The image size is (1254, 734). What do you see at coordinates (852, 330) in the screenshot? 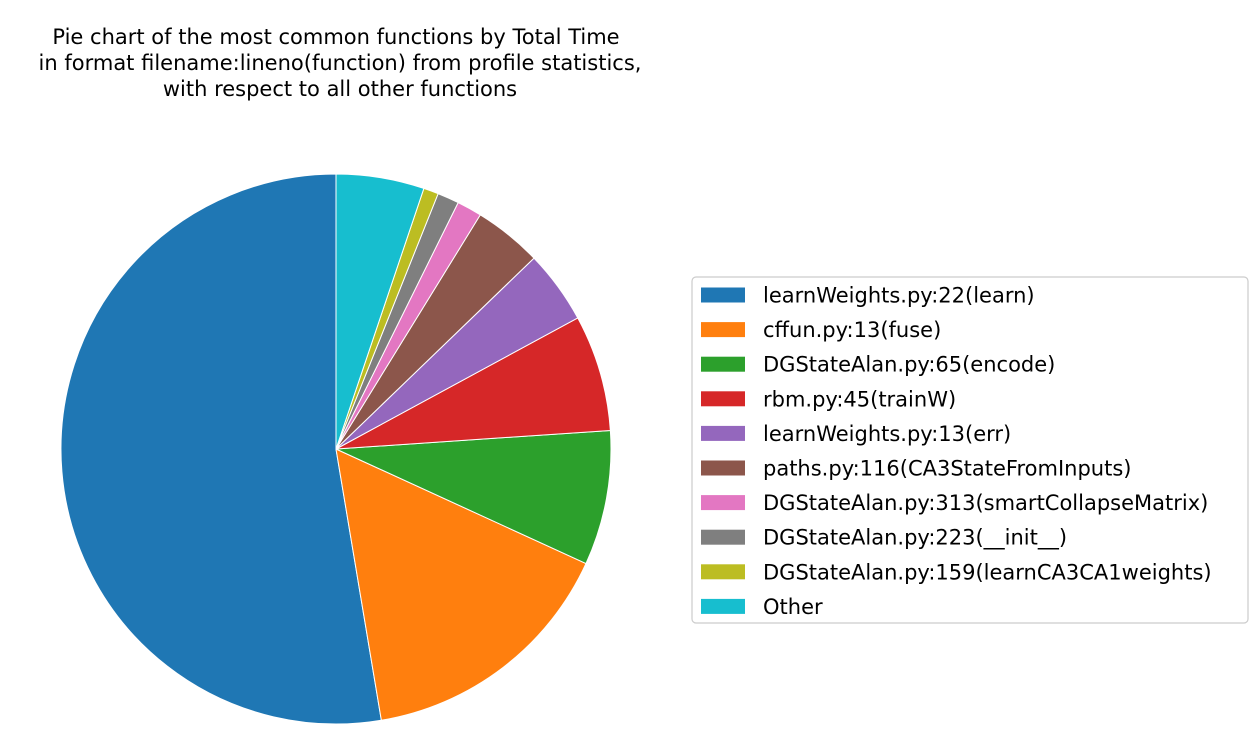
I see `legend-label-1: cffun.py:13(fuse)` at bounding box center [852, 330].